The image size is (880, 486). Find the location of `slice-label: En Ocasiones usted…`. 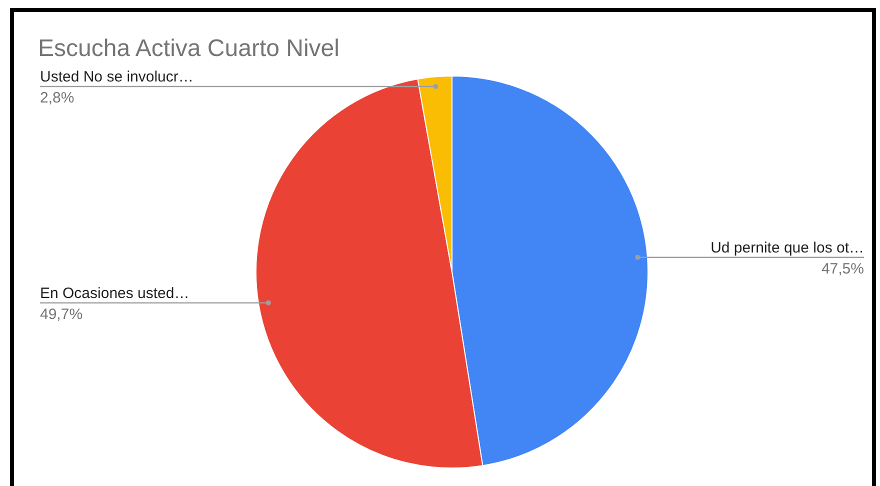

slice-label: En Ocasiones usted… is located at coordinates (115, 293).